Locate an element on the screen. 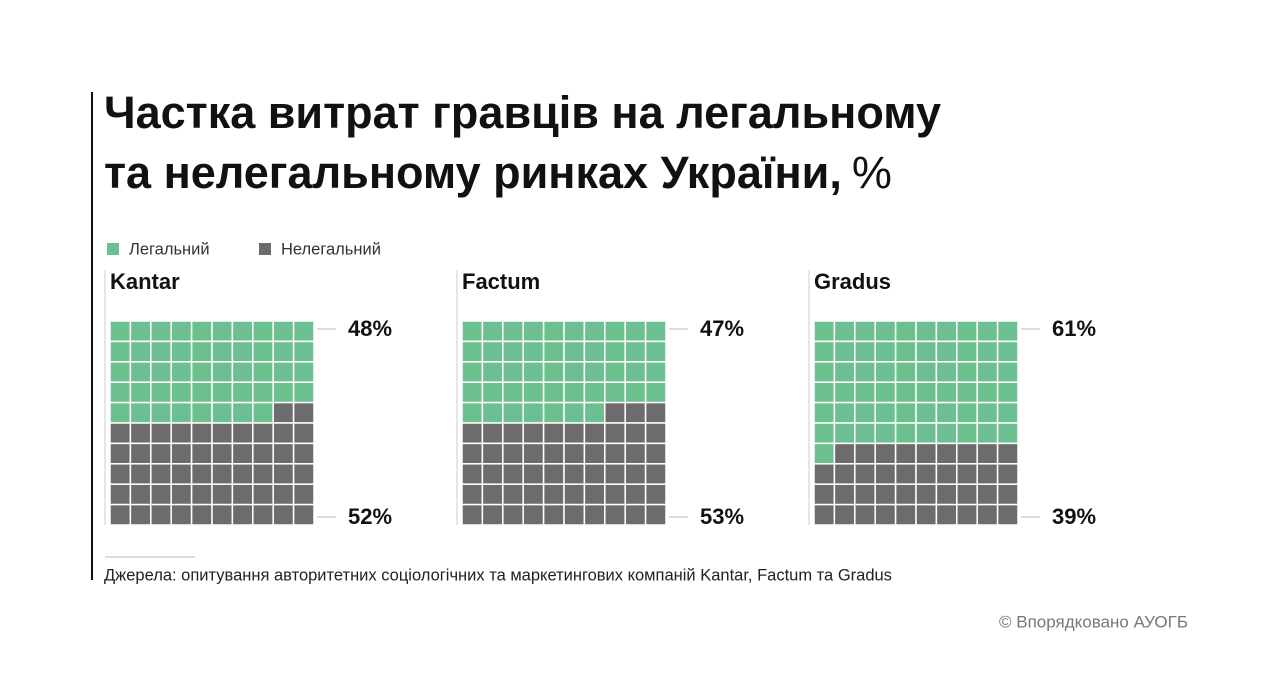 This screenshot has height=677, width=1280. value-label: 61% is located at coordinates (1074, 328).